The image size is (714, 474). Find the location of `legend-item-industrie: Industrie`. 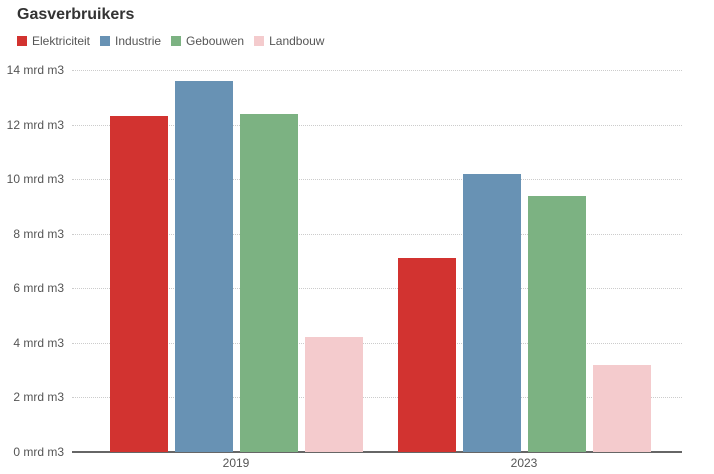

legend-item-industrie: Industrie is located at coordinates (130, 41).